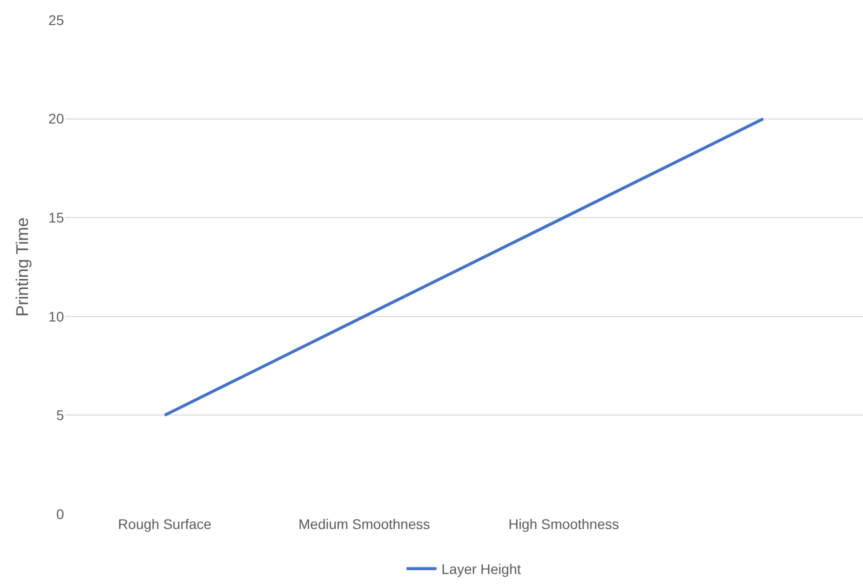  What do you see at coordinates (60, 415) in the screenshot?
I see `y-tick-label: 5` at bounding box center [60, 415].